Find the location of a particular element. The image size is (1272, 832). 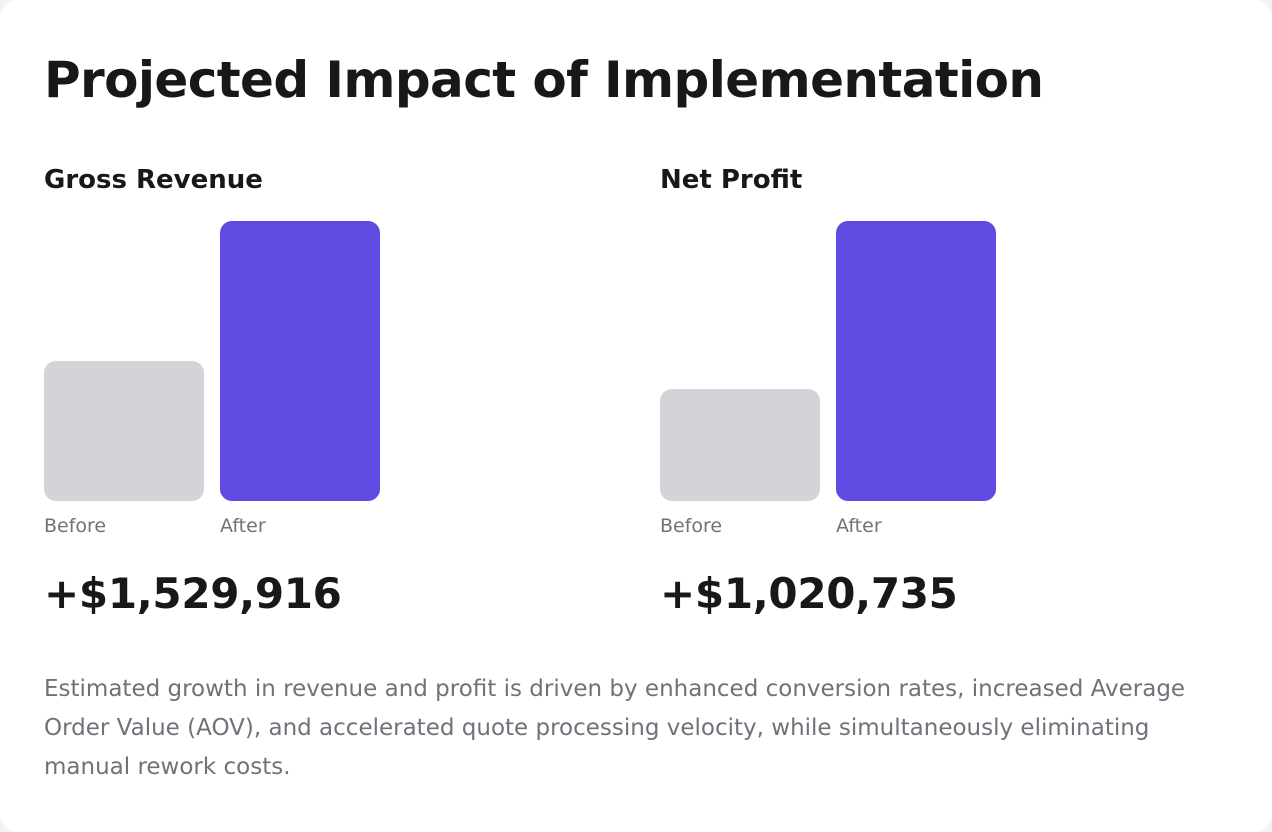

revenue-delta: +$1,529,916 is located at coordinates (193, 593).